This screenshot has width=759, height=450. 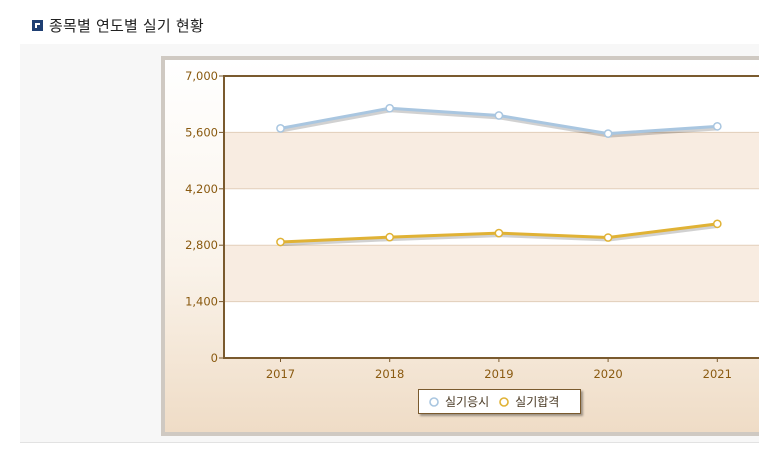 I want to click on x-tick-label: 2019, so click(x=498, y=374).